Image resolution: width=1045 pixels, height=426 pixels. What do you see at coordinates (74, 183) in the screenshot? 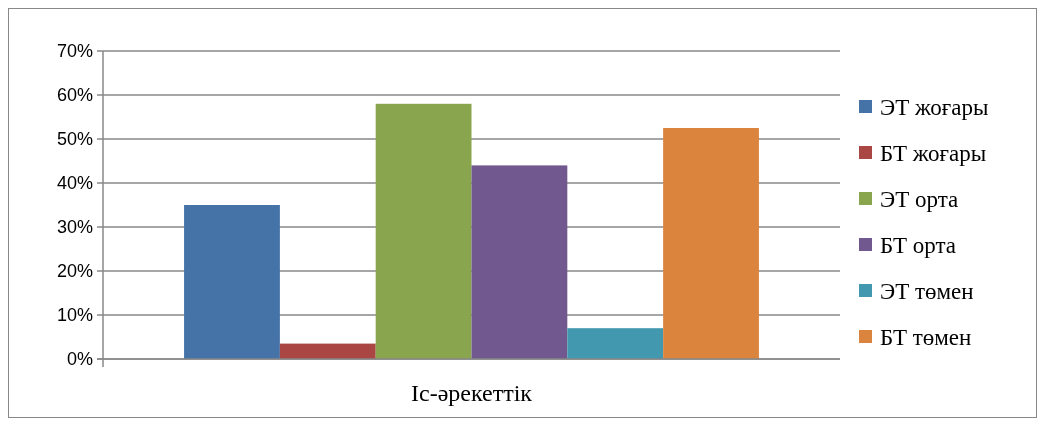
I see `y-tick-label: 40%` at bounding box center [74, 183].